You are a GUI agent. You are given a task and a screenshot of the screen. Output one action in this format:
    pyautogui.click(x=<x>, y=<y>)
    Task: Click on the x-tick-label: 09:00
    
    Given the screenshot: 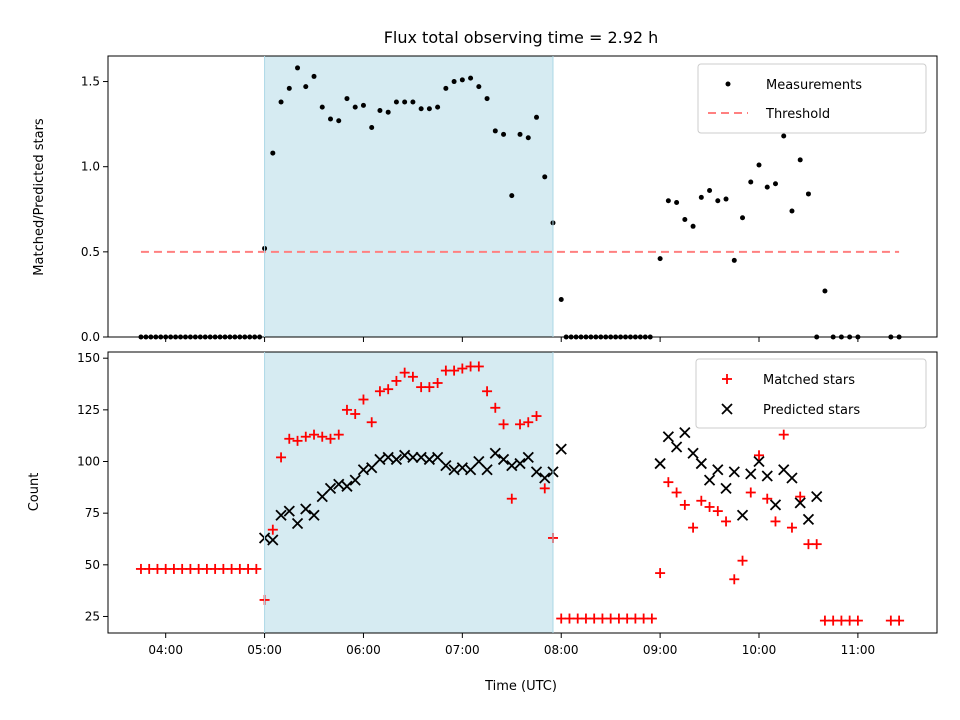 What is the action you would take?
    pyautogui.click(x=660, y=650)
    